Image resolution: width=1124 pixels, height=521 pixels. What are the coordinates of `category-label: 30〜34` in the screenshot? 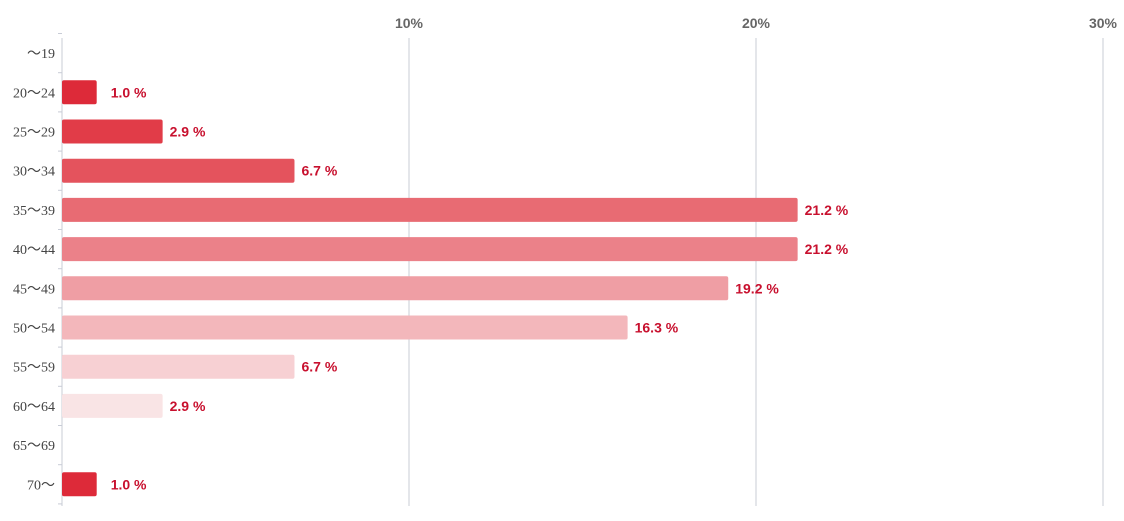 It's located at (34, 172).